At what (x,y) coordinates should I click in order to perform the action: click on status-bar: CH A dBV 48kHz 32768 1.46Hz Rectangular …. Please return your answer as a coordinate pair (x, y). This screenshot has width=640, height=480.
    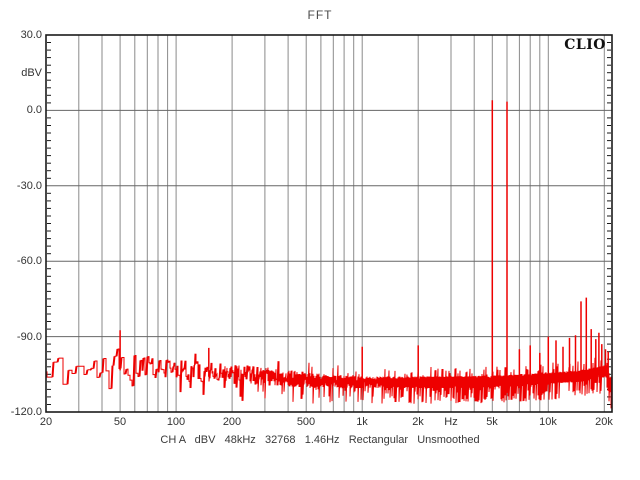
    Looking at the image, I should click on (320, 440).